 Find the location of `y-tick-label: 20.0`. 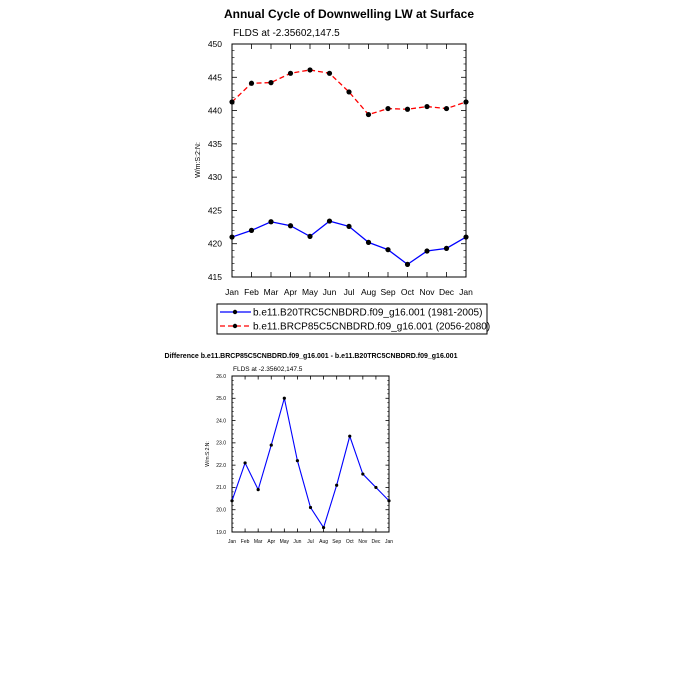

y-tick-label: 20.0 is located at coordinates (221, 510).